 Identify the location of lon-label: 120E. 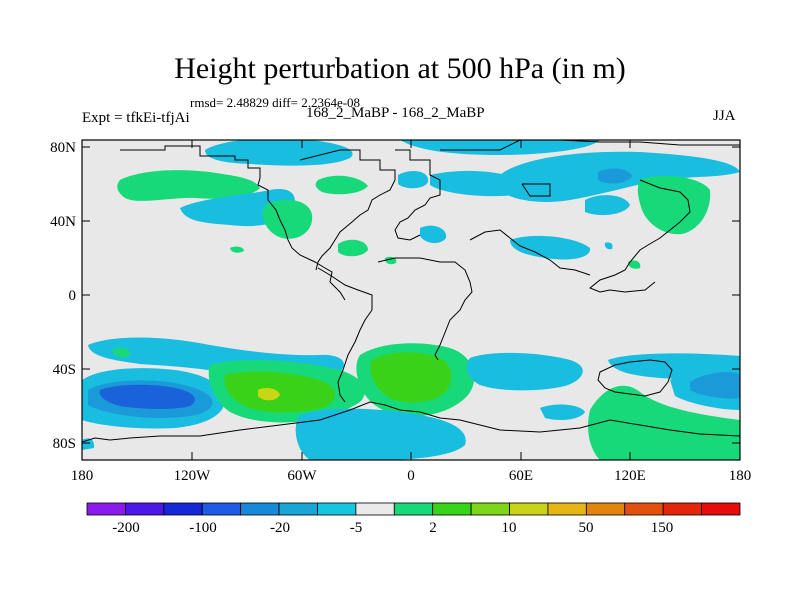
(630, 476).